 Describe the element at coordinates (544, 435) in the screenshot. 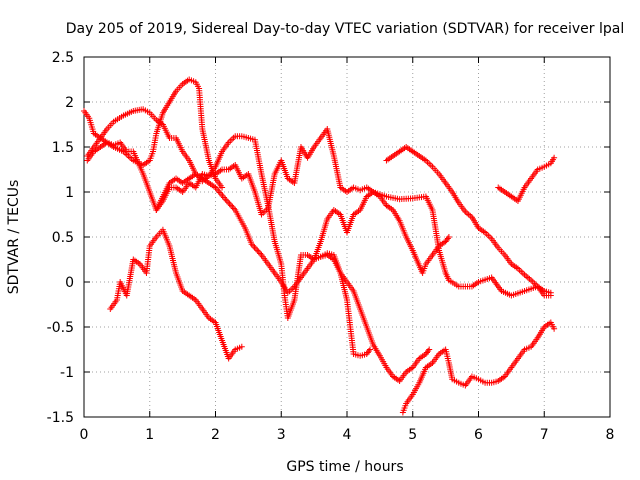

I see `x-tick-label: 7` at that location.